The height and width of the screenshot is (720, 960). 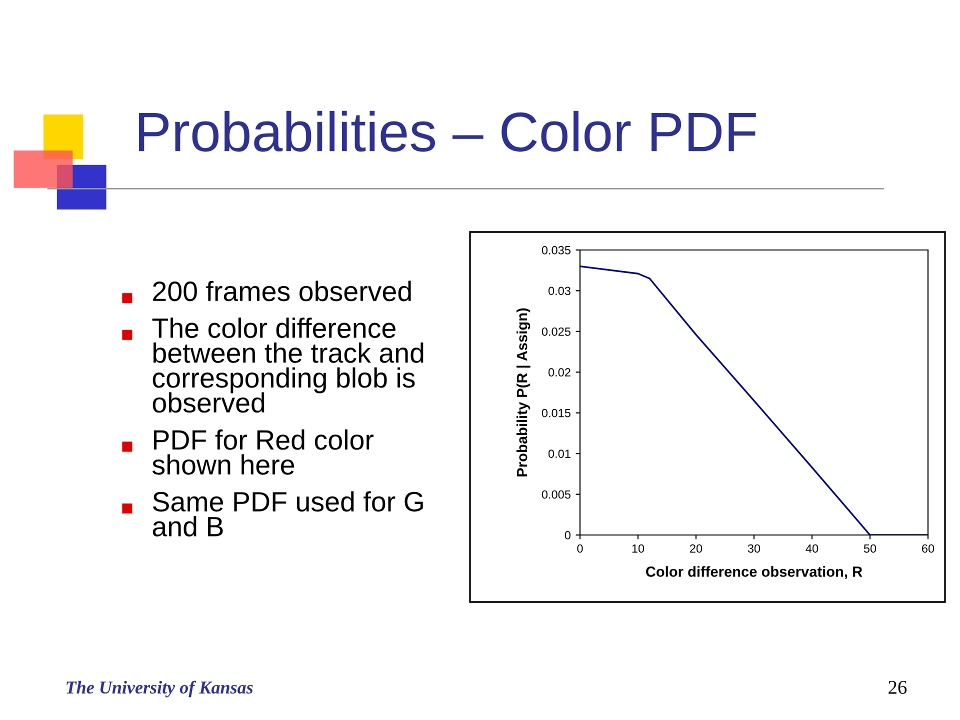 I want to click on x-tick-label: 40, so click(x=812, y=548).